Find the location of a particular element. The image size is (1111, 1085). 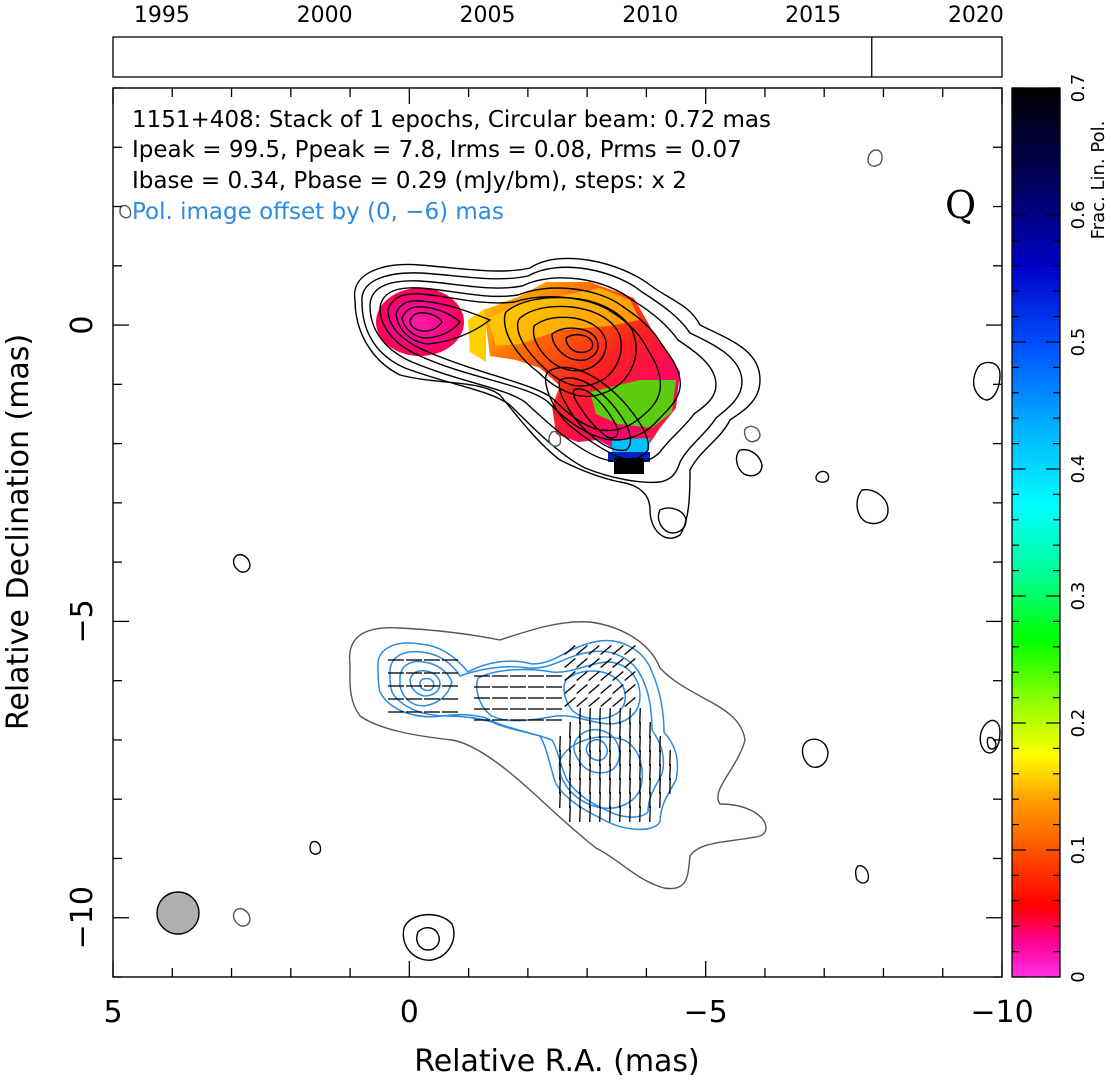

colorbar: 0 0.1 0.2 0.3 0.4 0.5 0.6 0.7 Frac. Lin. Pol. is located at coordinates (1060, 528).